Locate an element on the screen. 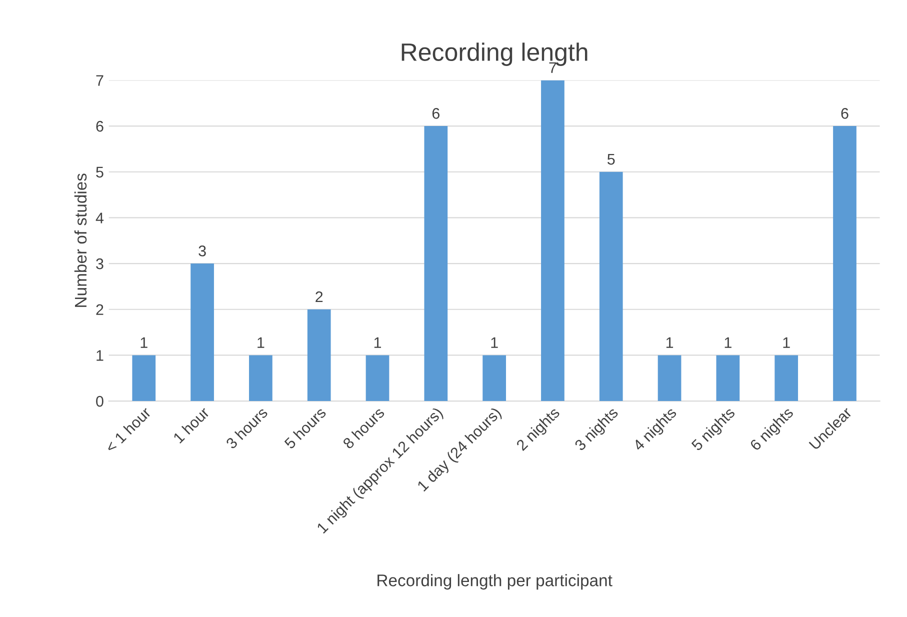 This screenshot has height=617, width=907. data-label: 5 is located at coordinates (611, 159).